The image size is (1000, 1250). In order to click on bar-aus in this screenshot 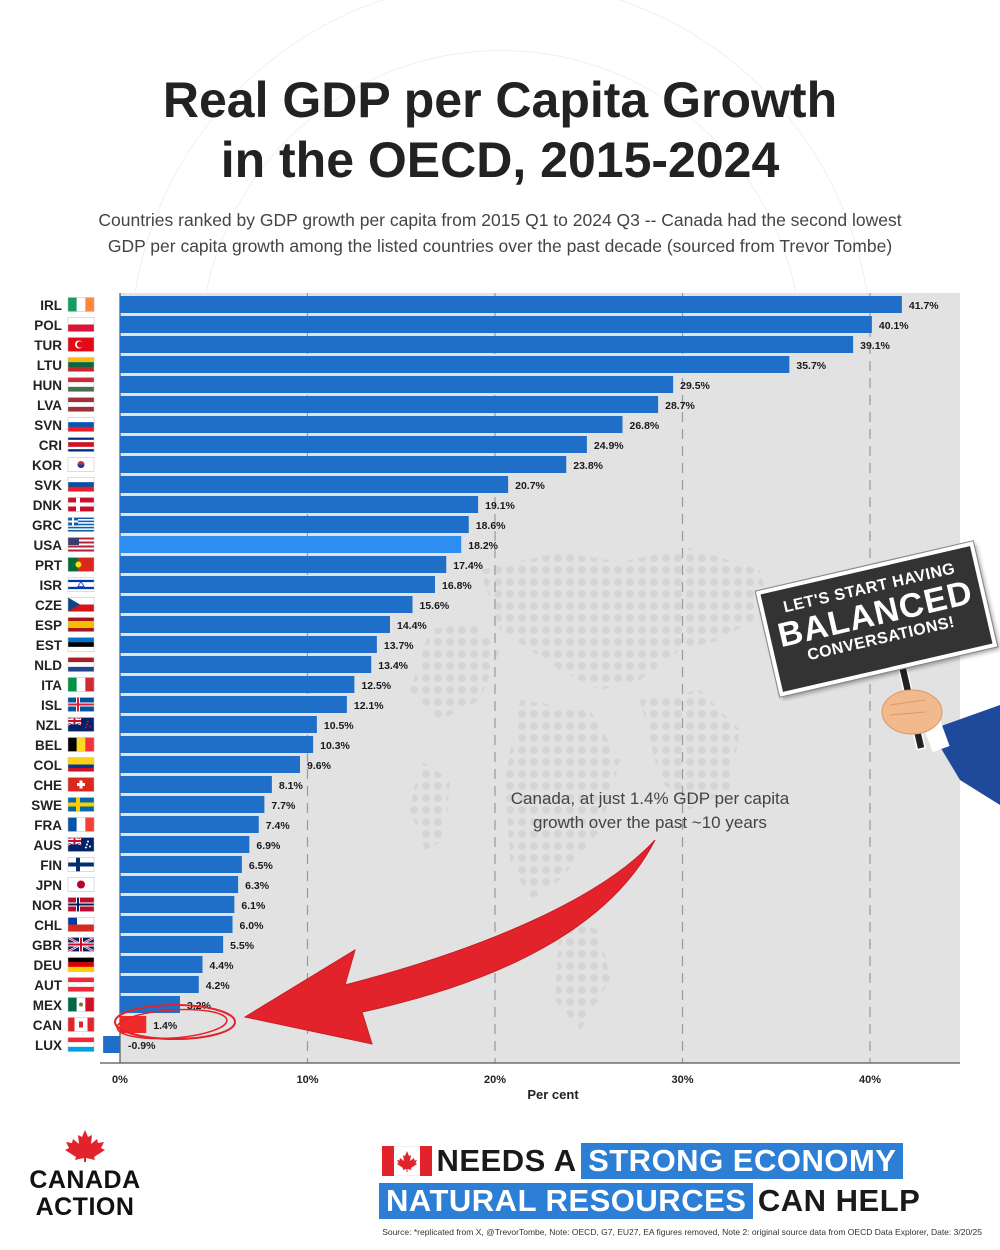, I will do `click(185, 844)`.